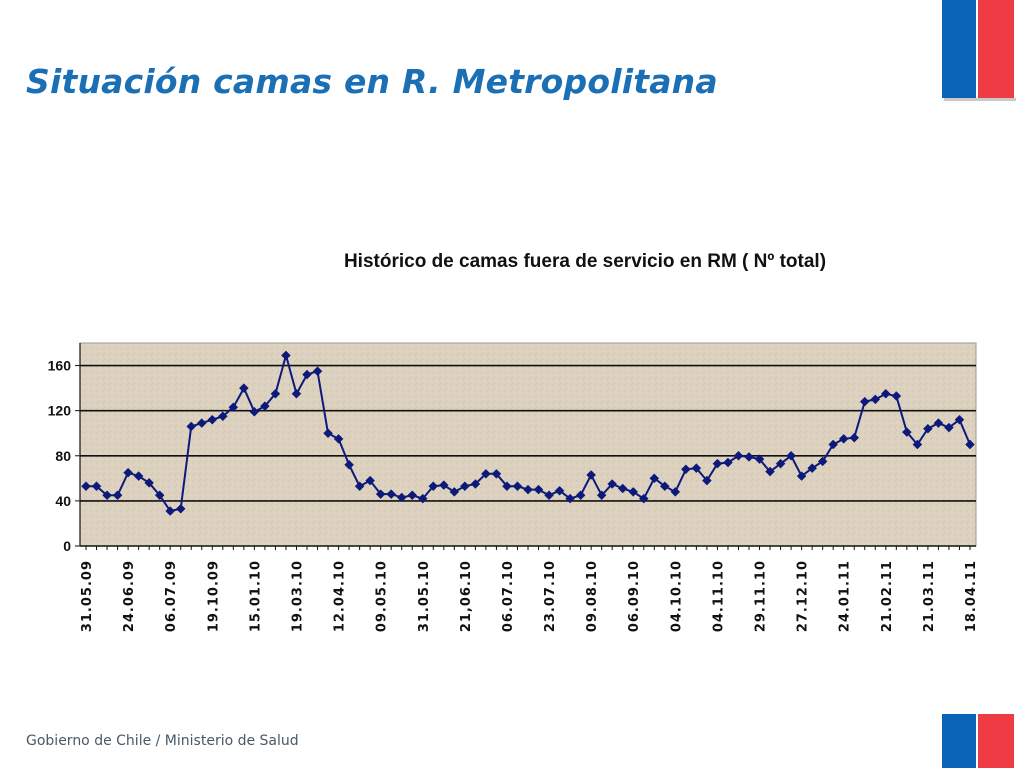  What do you see at coordinates (60, 366) in the screenshot?
I see `y-tick-label: 160` at bounding box center [60, 366].